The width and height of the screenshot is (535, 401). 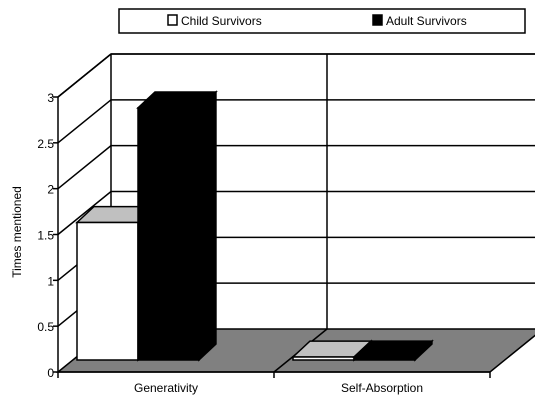 I want to click on legend-box, so click(x=322, y=21).